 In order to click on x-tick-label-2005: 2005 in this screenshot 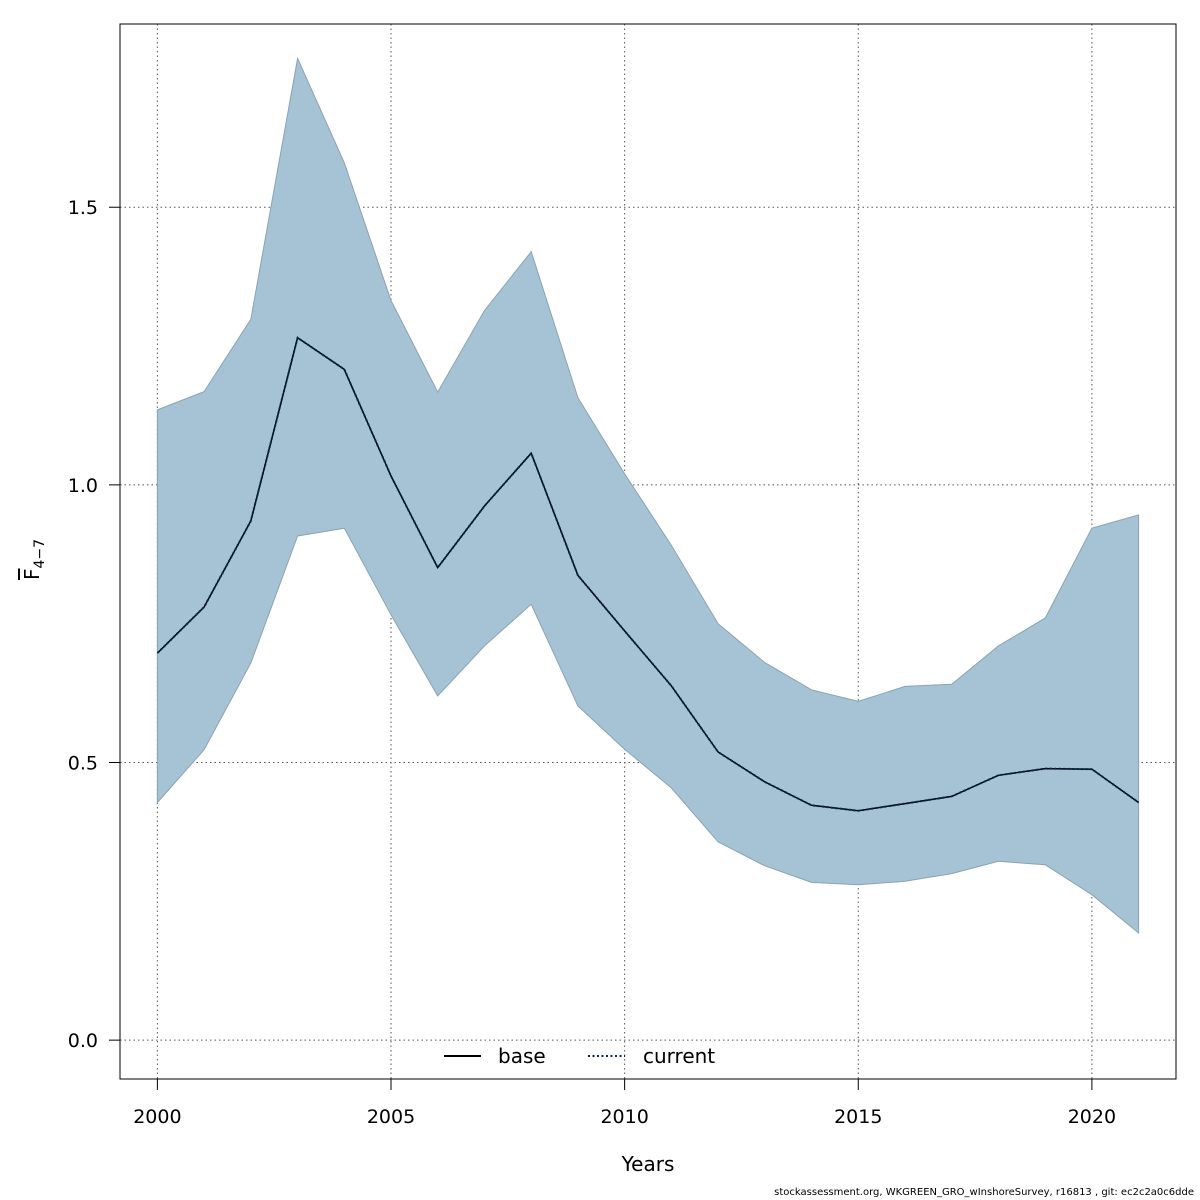, I will do `click(391, 1117)`.